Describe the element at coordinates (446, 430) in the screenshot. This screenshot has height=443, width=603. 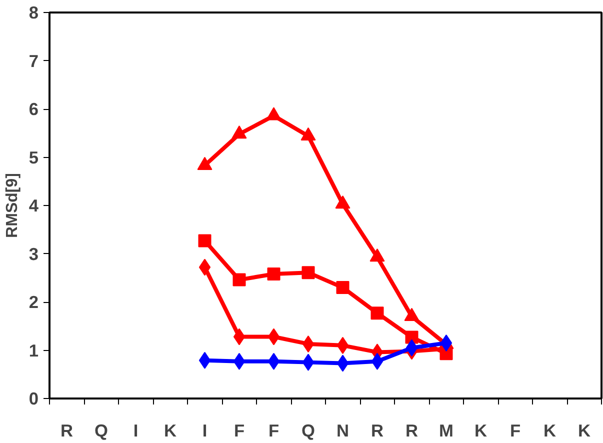
I see `x-tick-label: M` at that location.